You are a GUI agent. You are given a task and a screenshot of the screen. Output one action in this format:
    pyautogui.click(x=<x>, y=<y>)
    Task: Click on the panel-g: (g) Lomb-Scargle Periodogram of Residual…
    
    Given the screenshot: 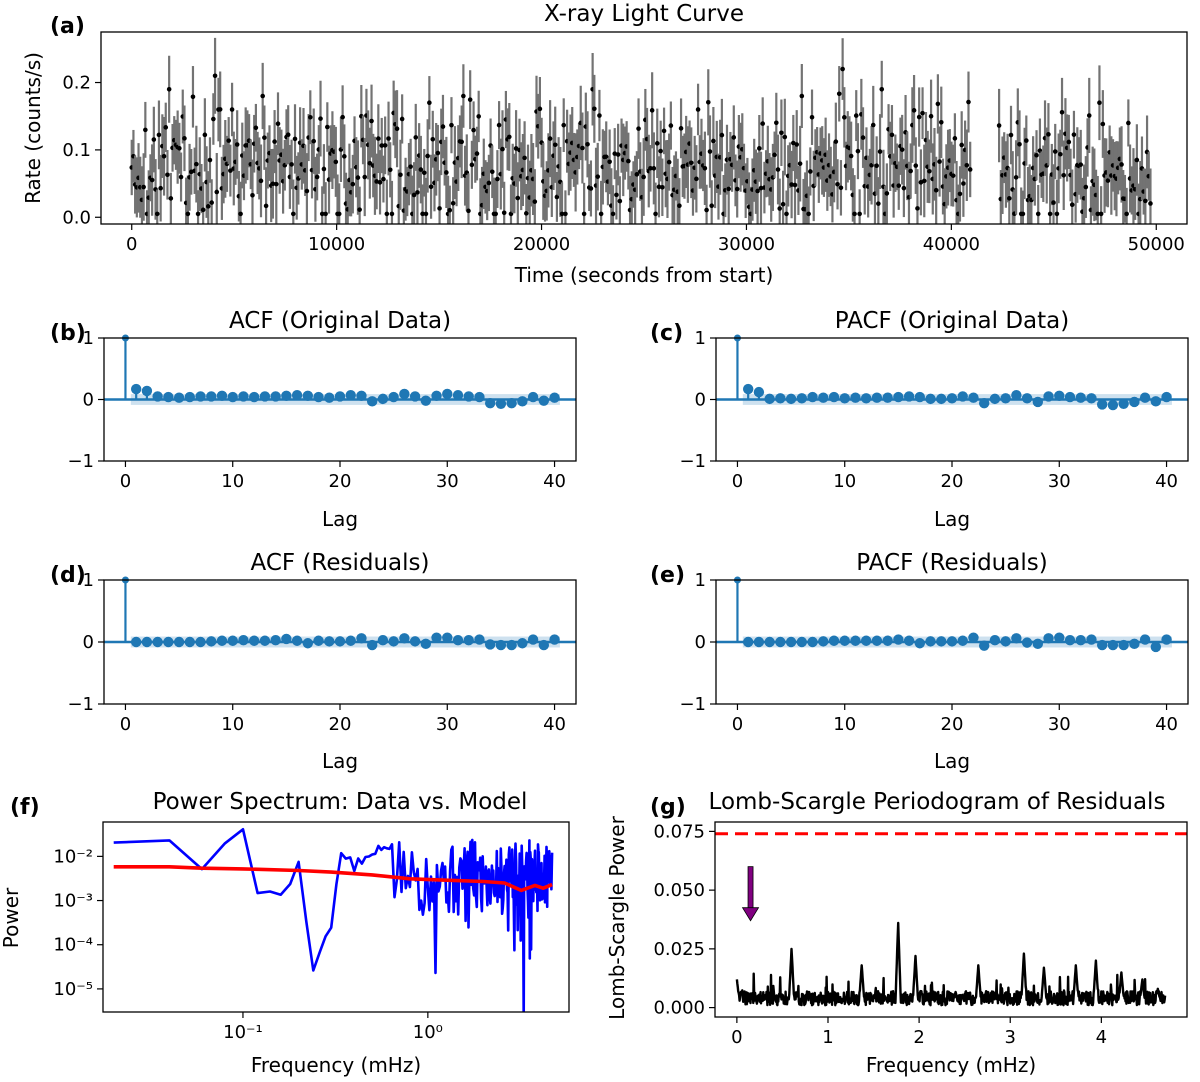 What is the action you would take?
    pyautogui.click(x=896, y=933)
    